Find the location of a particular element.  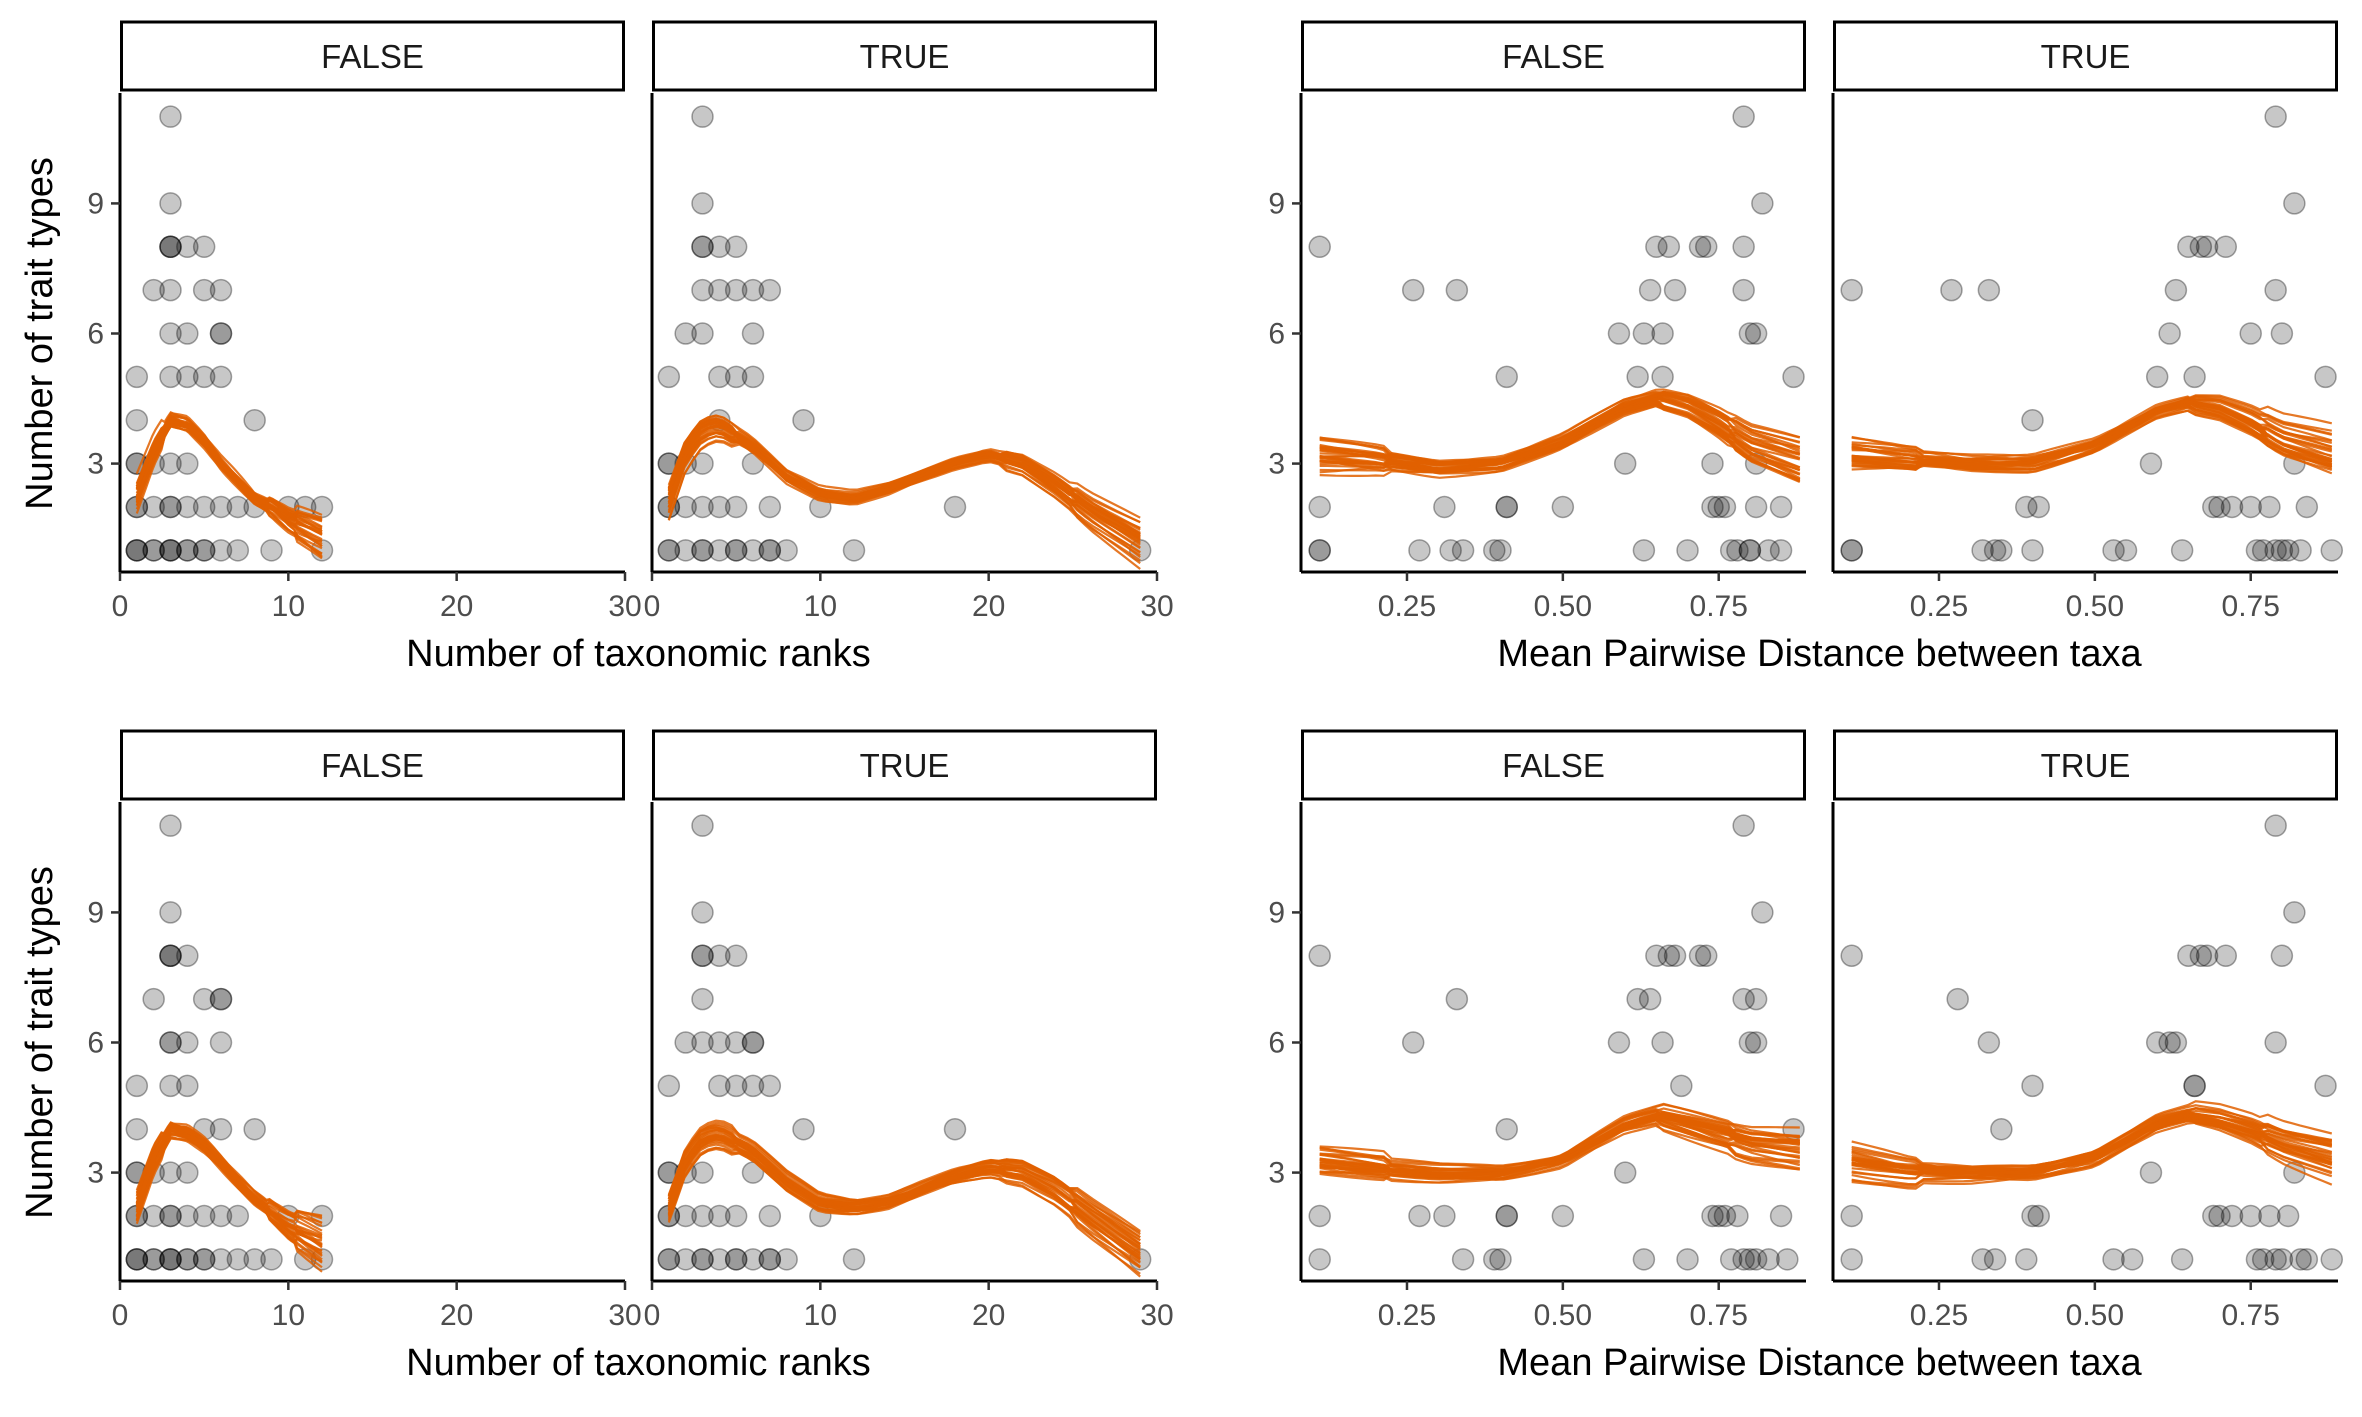

y-axis-title: Number of trait types is located at coordinates (40, 1042).